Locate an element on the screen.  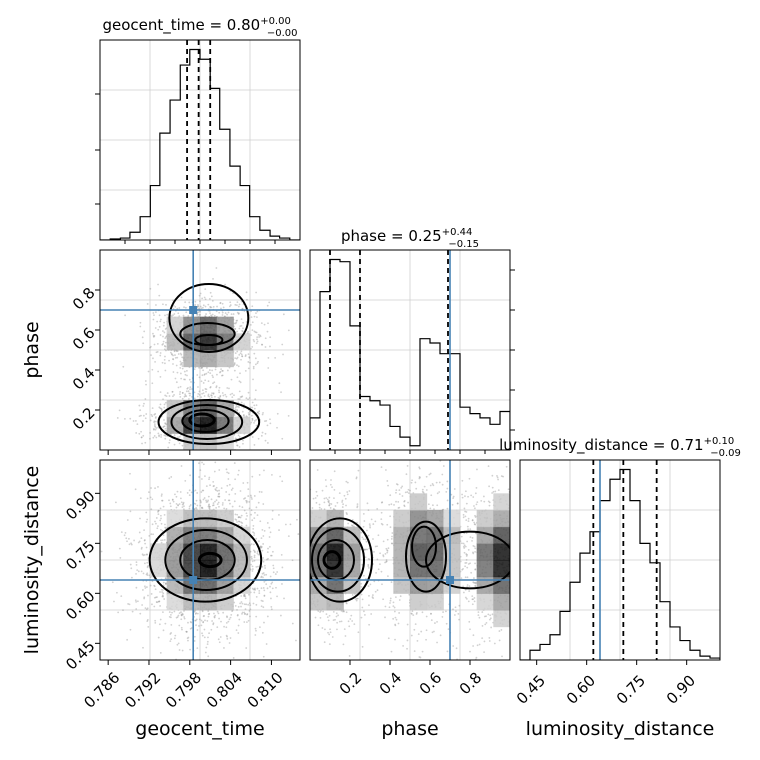
y-tick-label: 0.6 is located at coordinates (84, 339).